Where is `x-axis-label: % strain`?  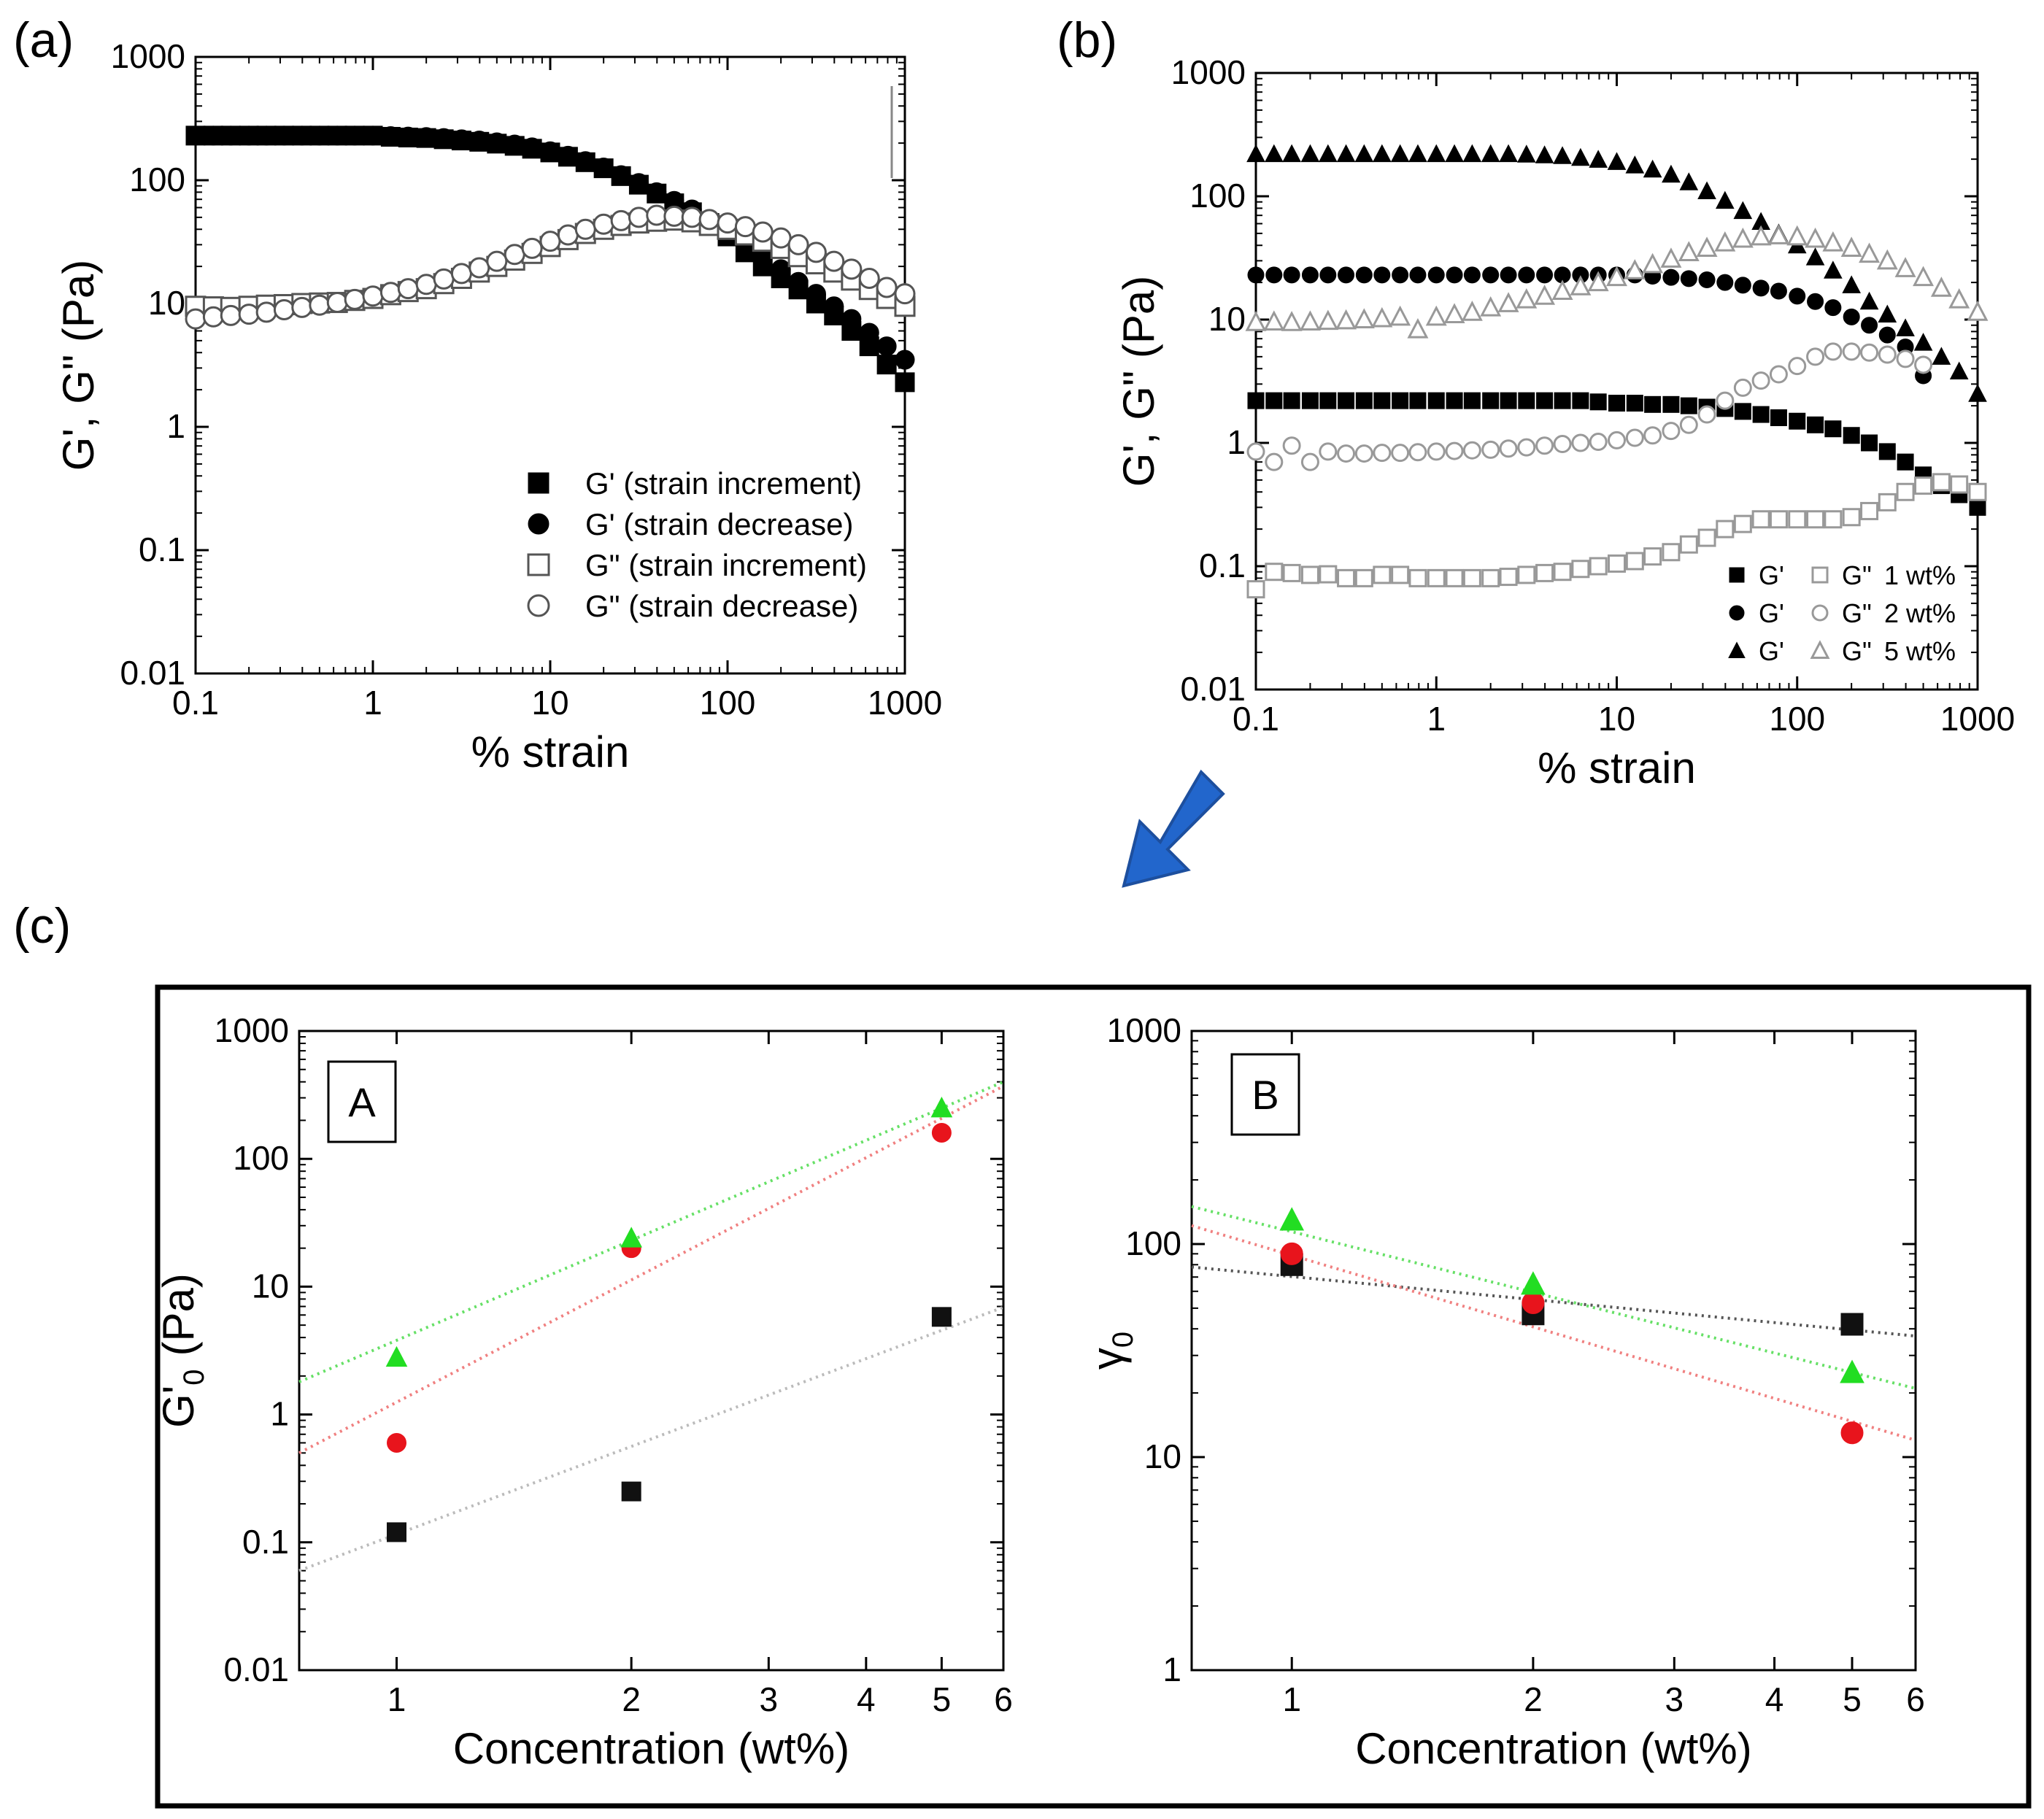 x-axis-label: % strain is located at coordinates (1617, 768).